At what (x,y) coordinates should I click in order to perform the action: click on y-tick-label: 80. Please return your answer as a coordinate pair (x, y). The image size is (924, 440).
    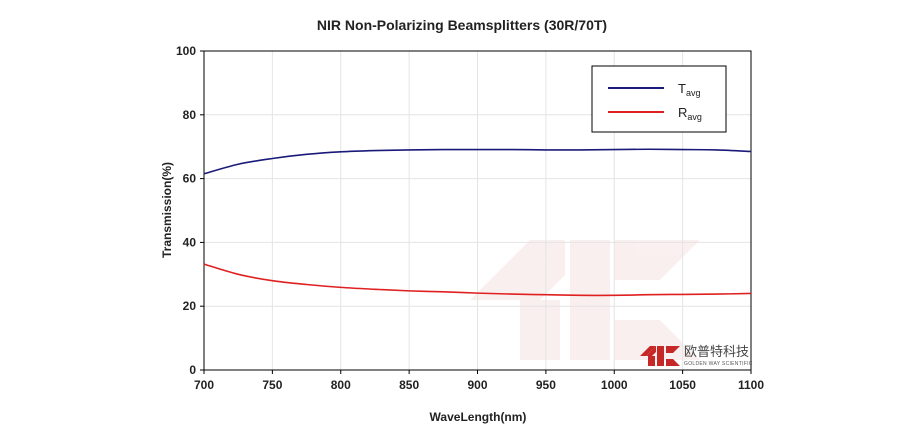
    Looking at the image, I should click on (190, 115).